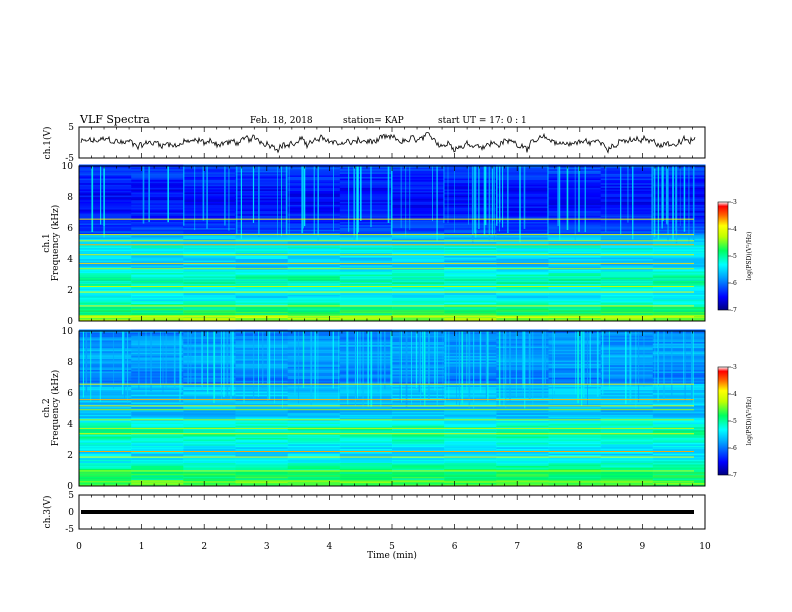  What do you see at coordinates (749, 421) in the screenshot?
I see `ch2-colorbar-label: log(PSD)(V²/Hz)` at bounding box center [749, 421].